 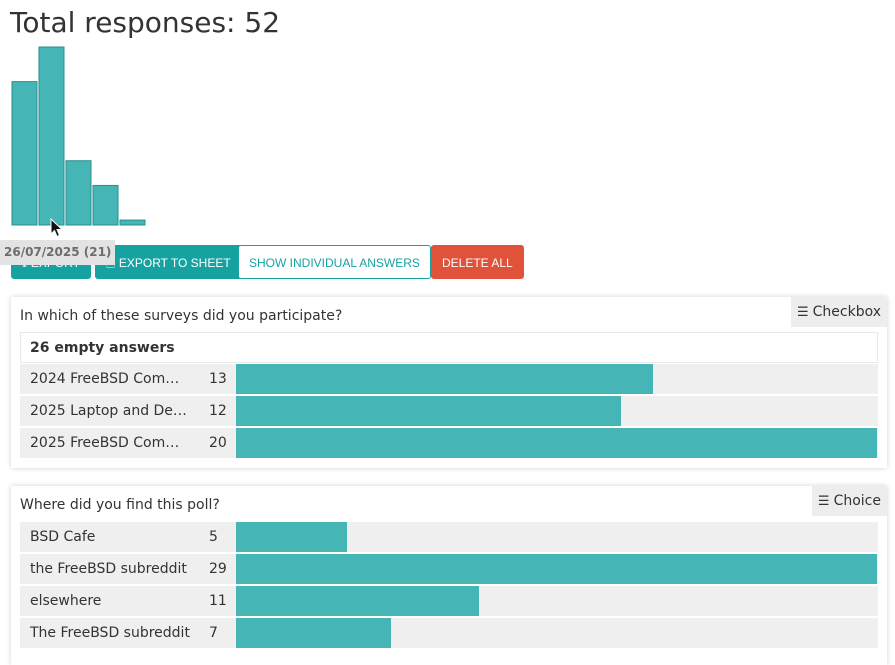 I want to click on chart-tooltip: 26/07/2025 (21), so click(x=58, y=252).